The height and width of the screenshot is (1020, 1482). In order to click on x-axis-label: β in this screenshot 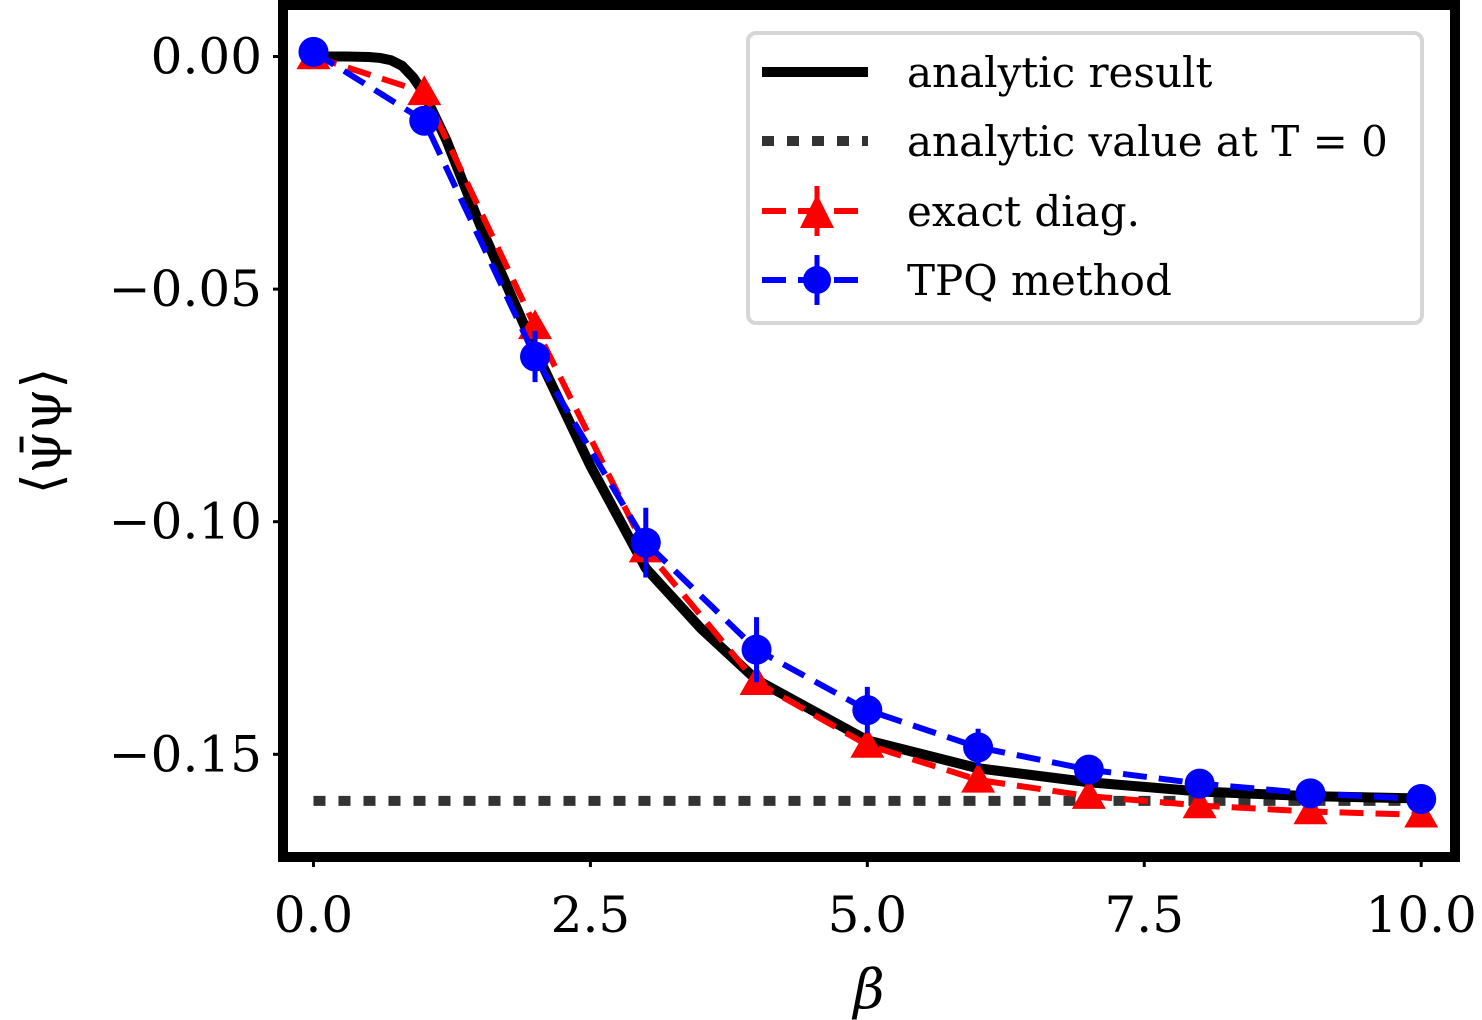, I will do `click(867, 989)`.